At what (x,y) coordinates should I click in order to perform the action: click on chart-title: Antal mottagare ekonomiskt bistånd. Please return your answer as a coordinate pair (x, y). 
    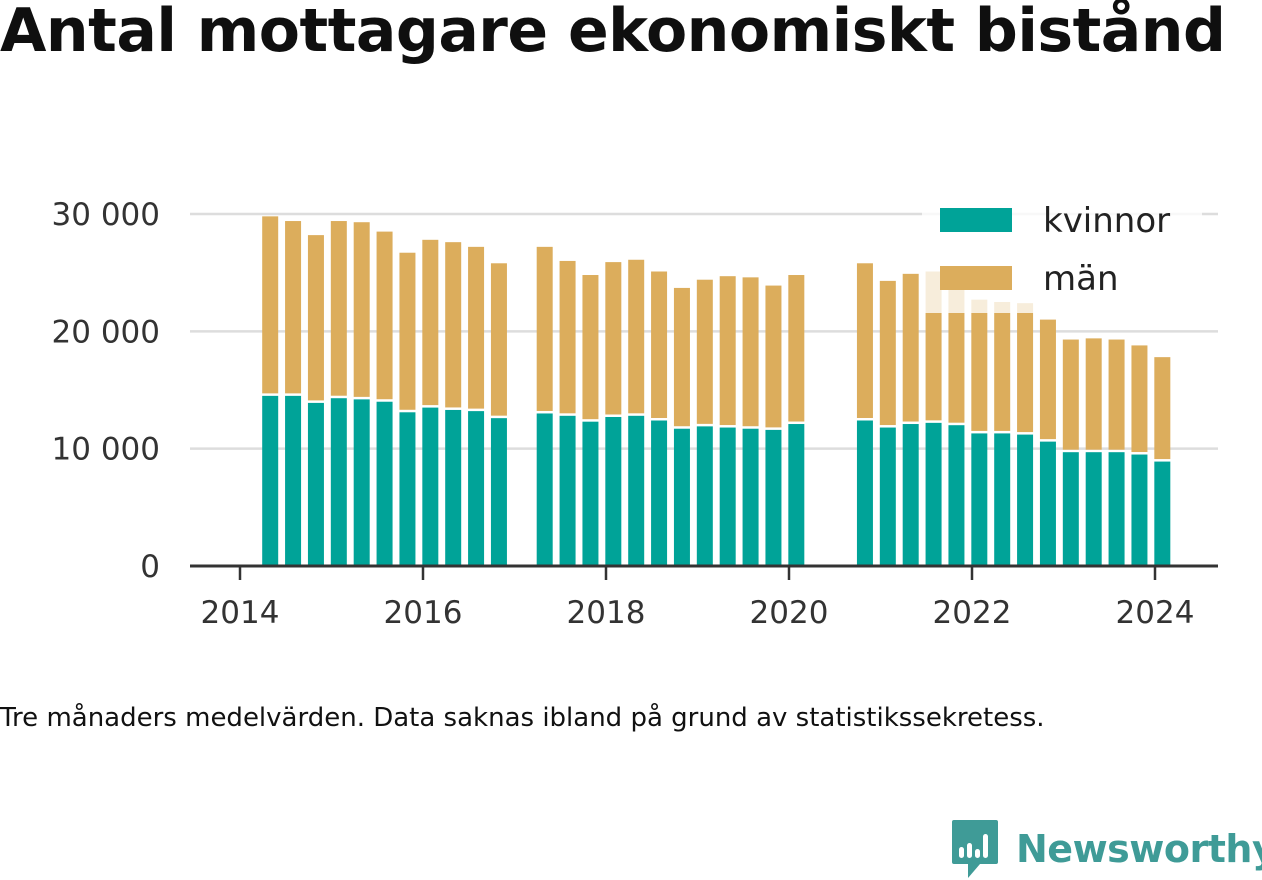
    Looking at the image, I should click on (613, 33).